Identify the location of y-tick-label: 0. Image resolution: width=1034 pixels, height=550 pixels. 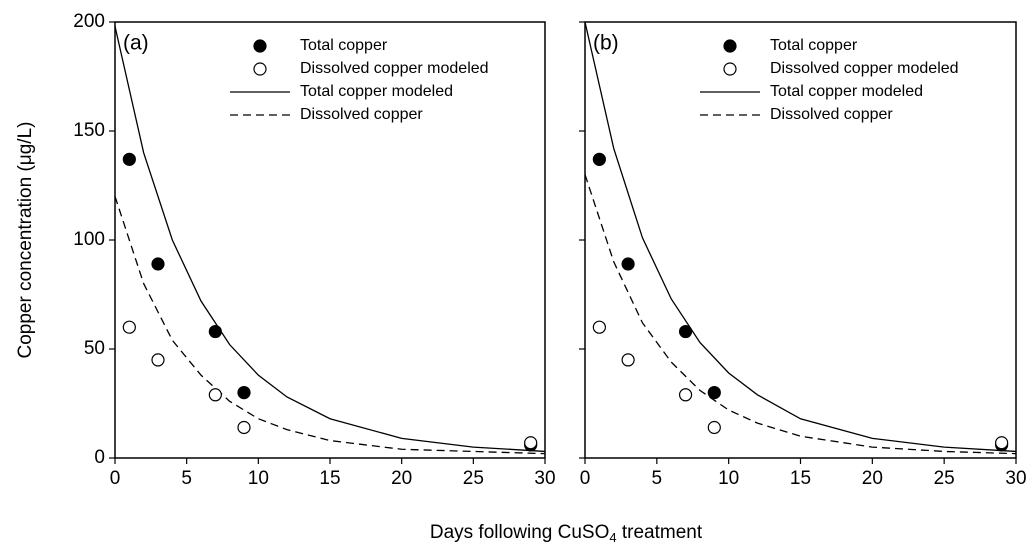
(99, 457).